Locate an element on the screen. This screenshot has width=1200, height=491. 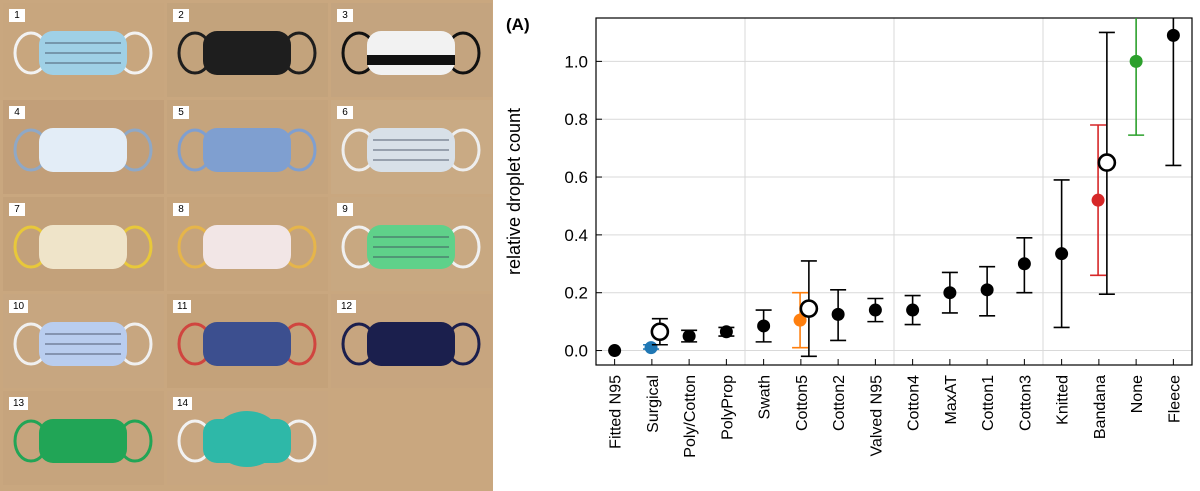
mask-photo-12: 12 is located at coordinates (411, 341).